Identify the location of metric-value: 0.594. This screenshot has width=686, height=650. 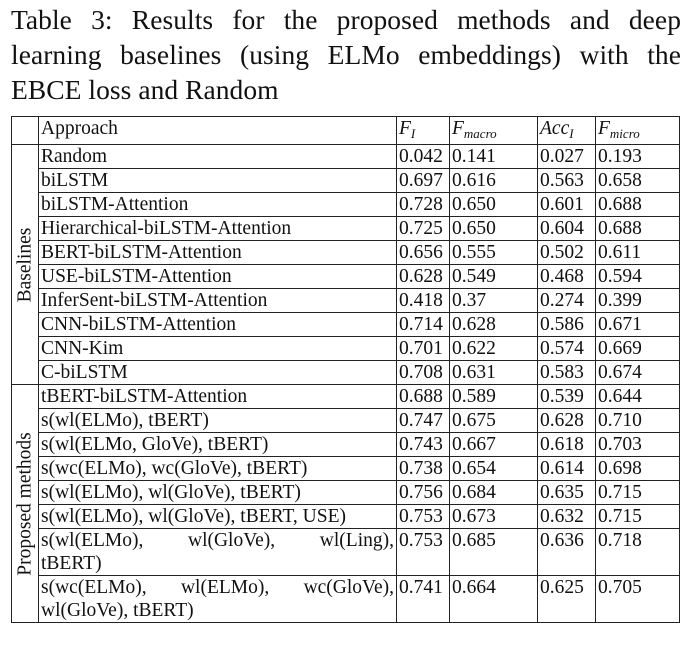
(637, 276).